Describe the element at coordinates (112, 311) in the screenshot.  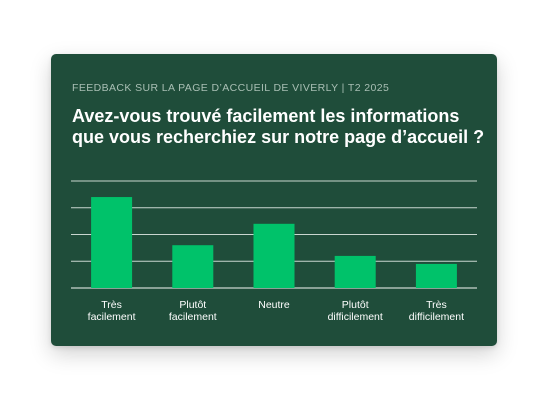
I see `x-tick-label: Très facilement` at that location.